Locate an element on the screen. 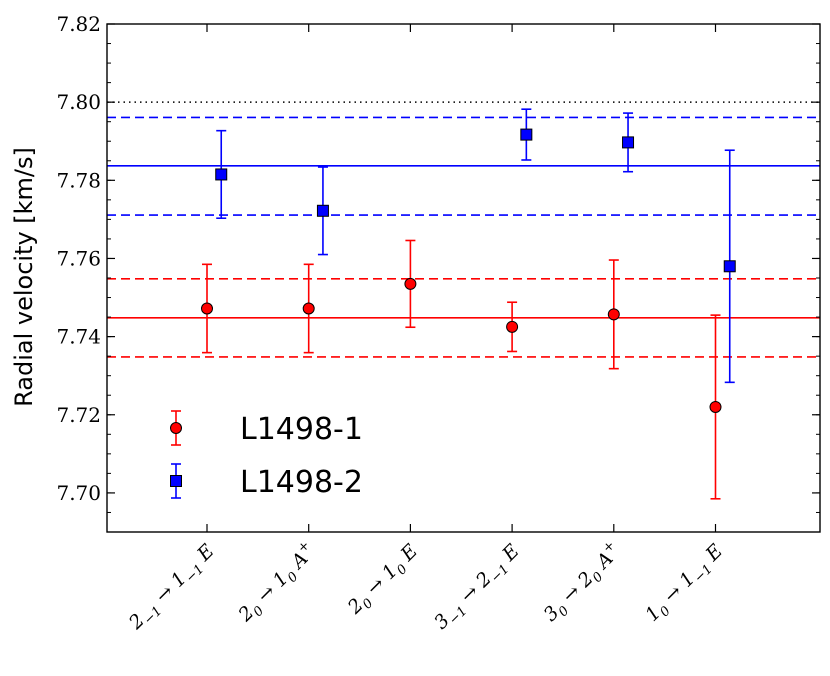 The width and height of the screenshot is (830, 676). x-tick-label: 10 → 1−1 E is located at coordinates (685, 584).